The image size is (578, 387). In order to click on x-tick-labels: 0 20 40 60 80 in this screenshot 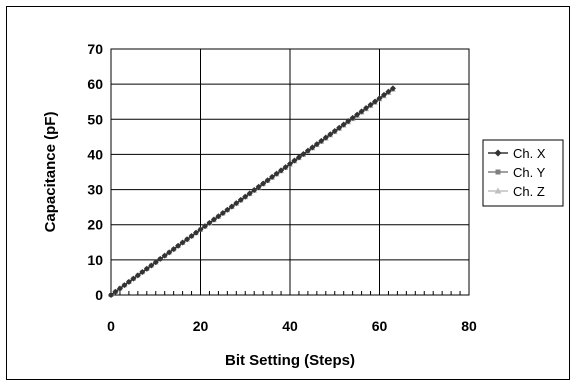, I will do `click(292, 326)`.